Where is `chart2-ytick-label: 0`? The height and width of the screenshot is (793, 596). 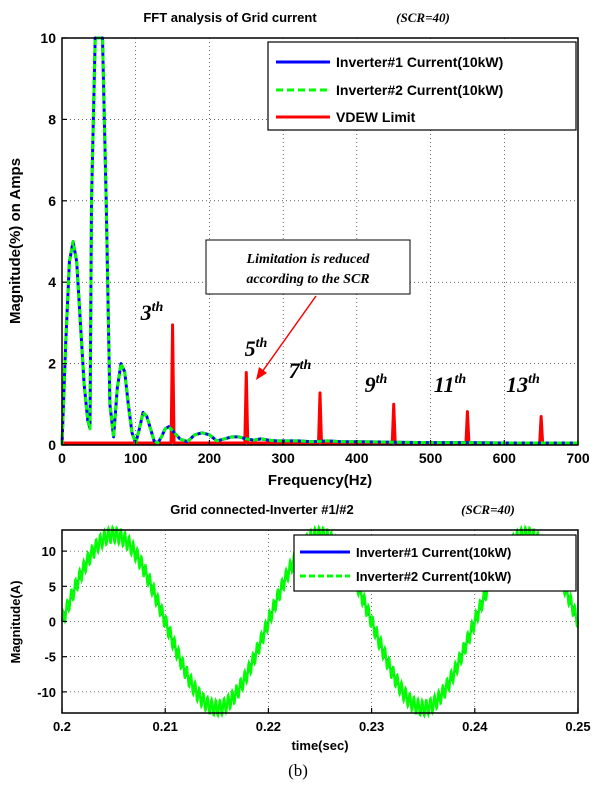
chart2-ytick-label: 0 is located at coordinates (52, 622).